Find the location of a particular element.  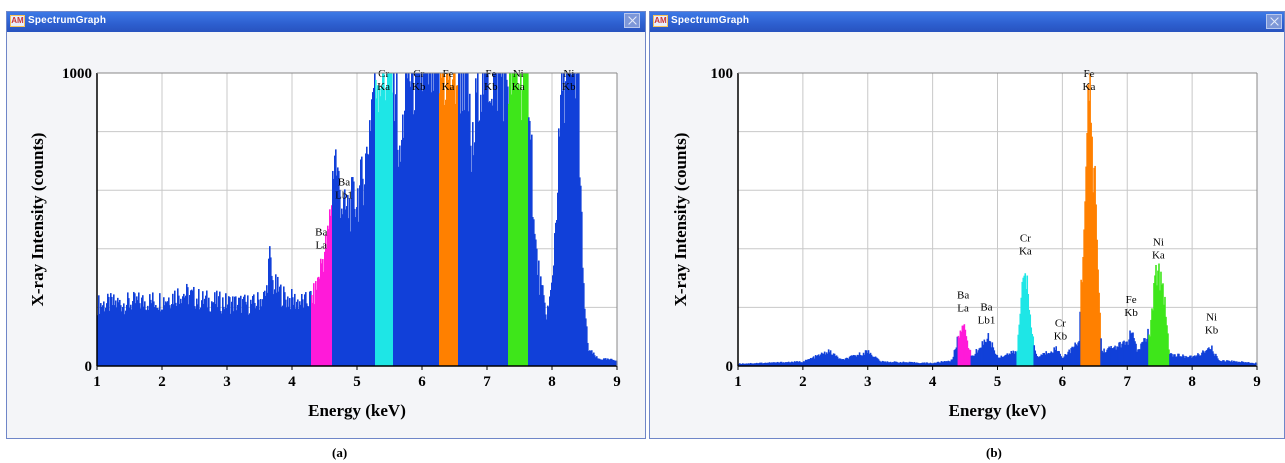

x-axis-label: Energy (keV) is located at coordinates (357, 410).